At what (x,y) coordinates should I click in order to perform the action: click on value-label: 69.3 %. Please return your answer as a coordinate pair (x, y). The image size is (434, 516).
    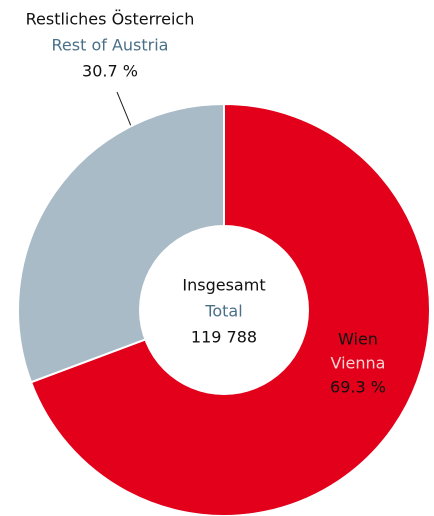
    Looking at the image, I should click on (358, 387).